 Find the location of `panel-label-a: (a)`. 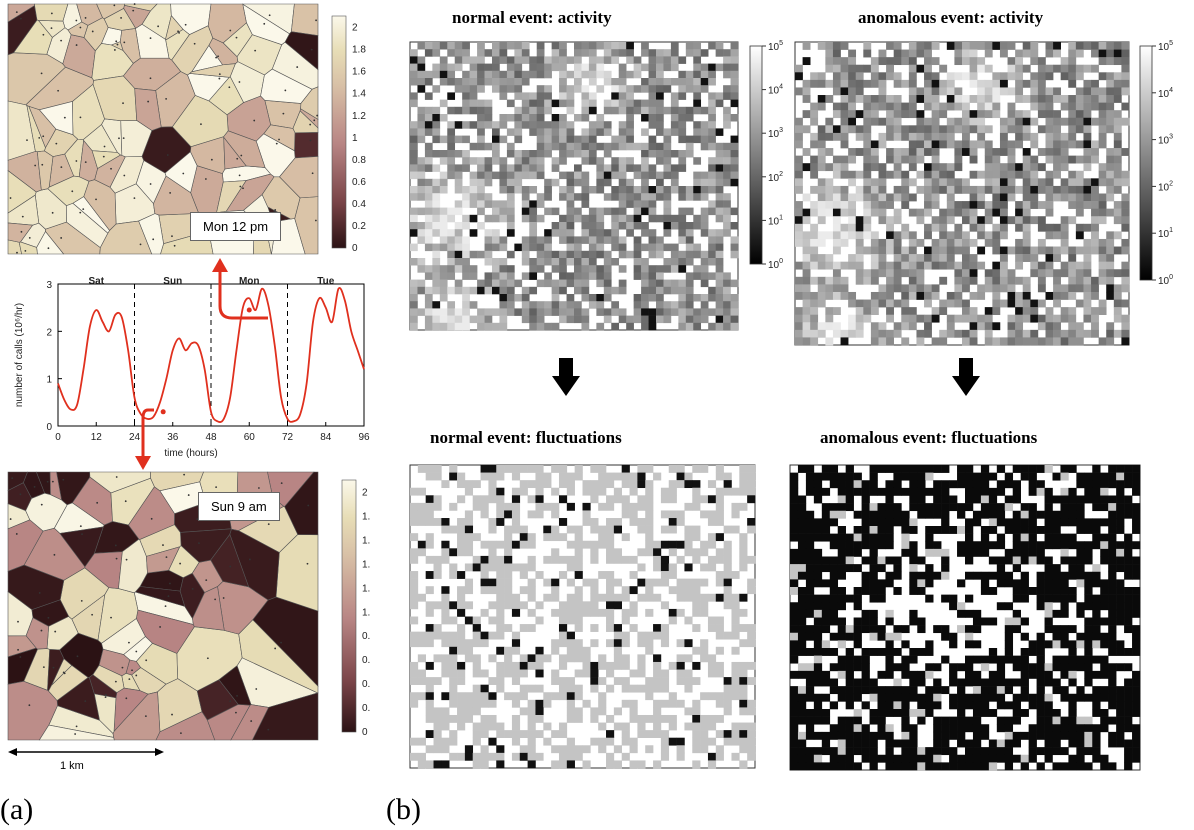

panel-label-a: (a) is located at coordinates (17, 809).